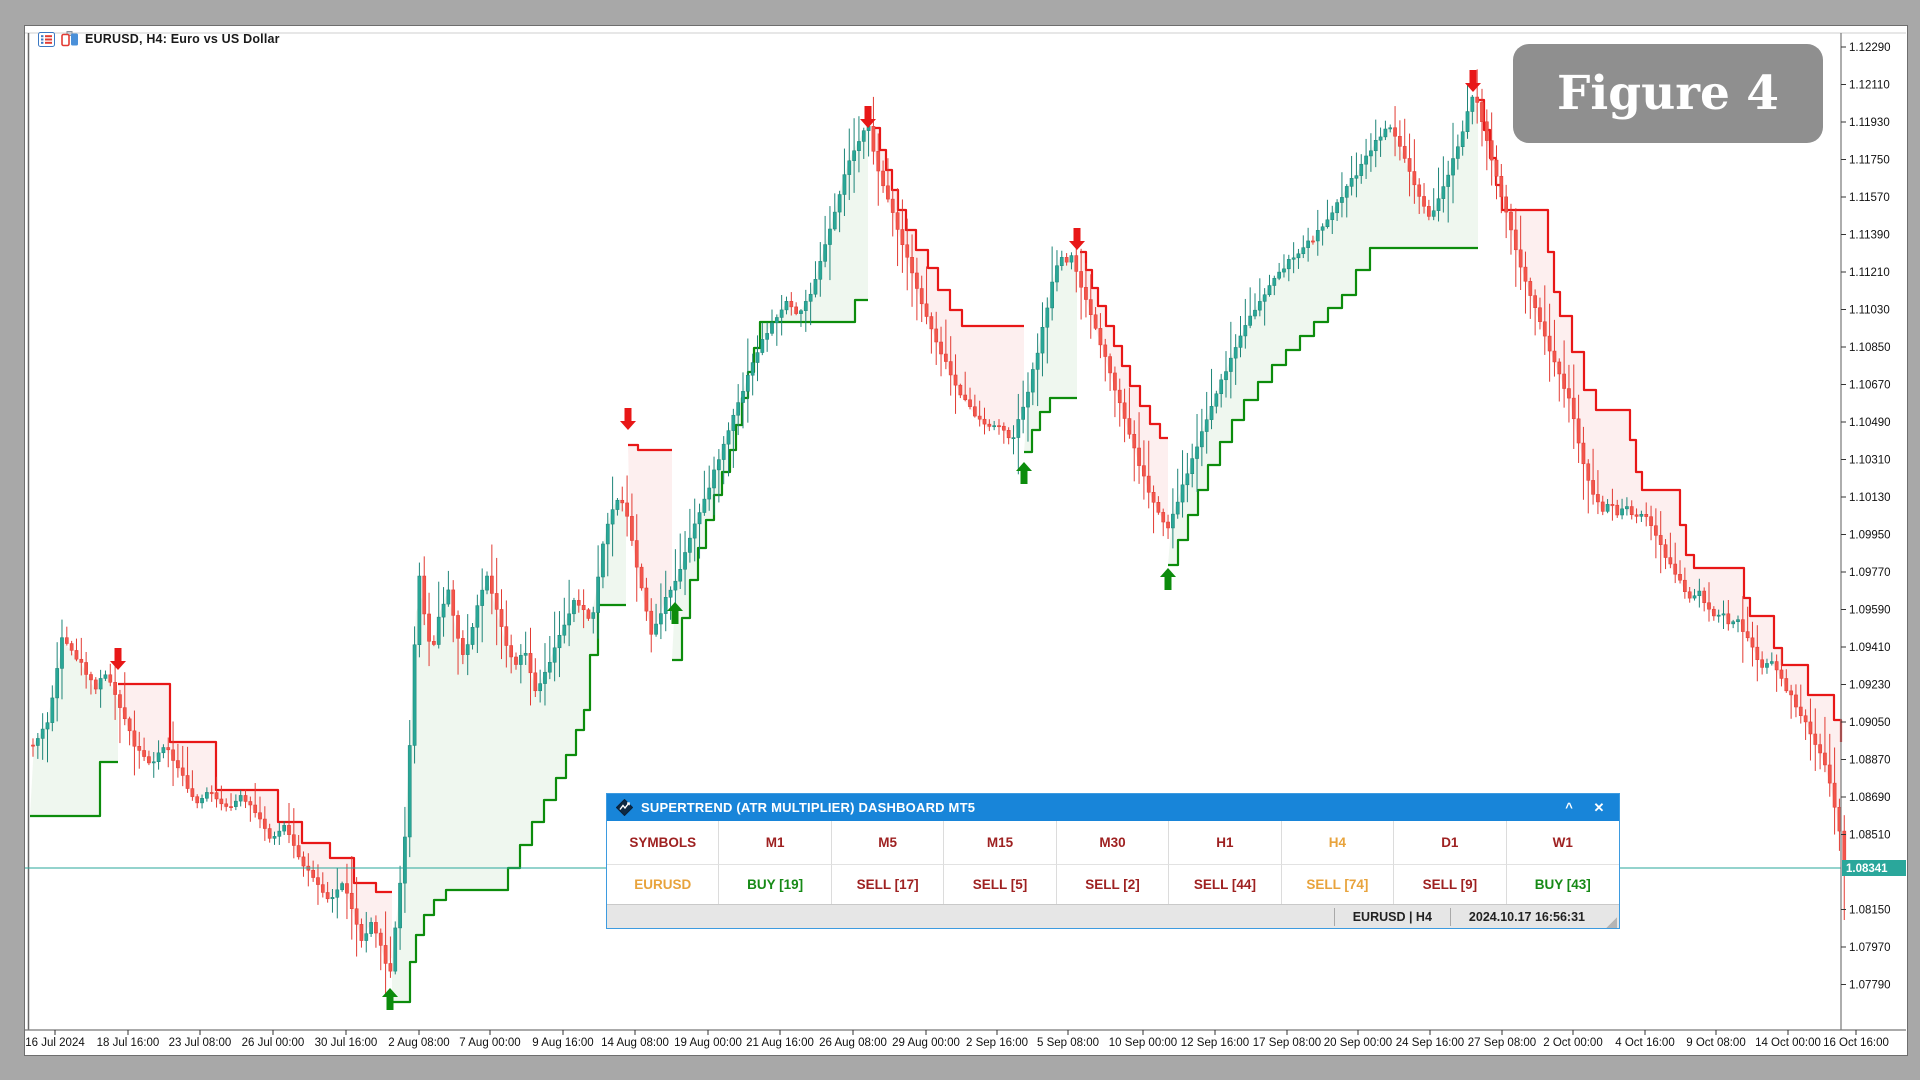  I want to click on svg-text: 1.11210, so click(1869, 273).